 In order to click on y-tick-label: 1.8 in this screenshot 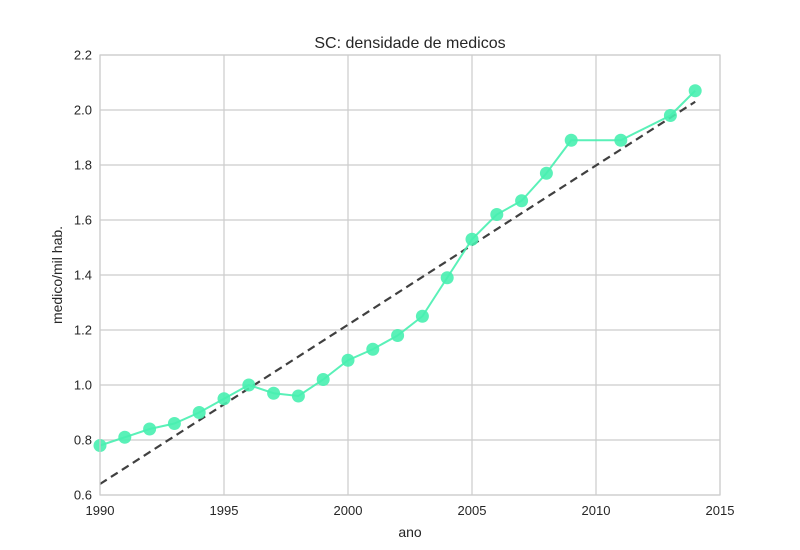, I will do `click(83, 165)`.